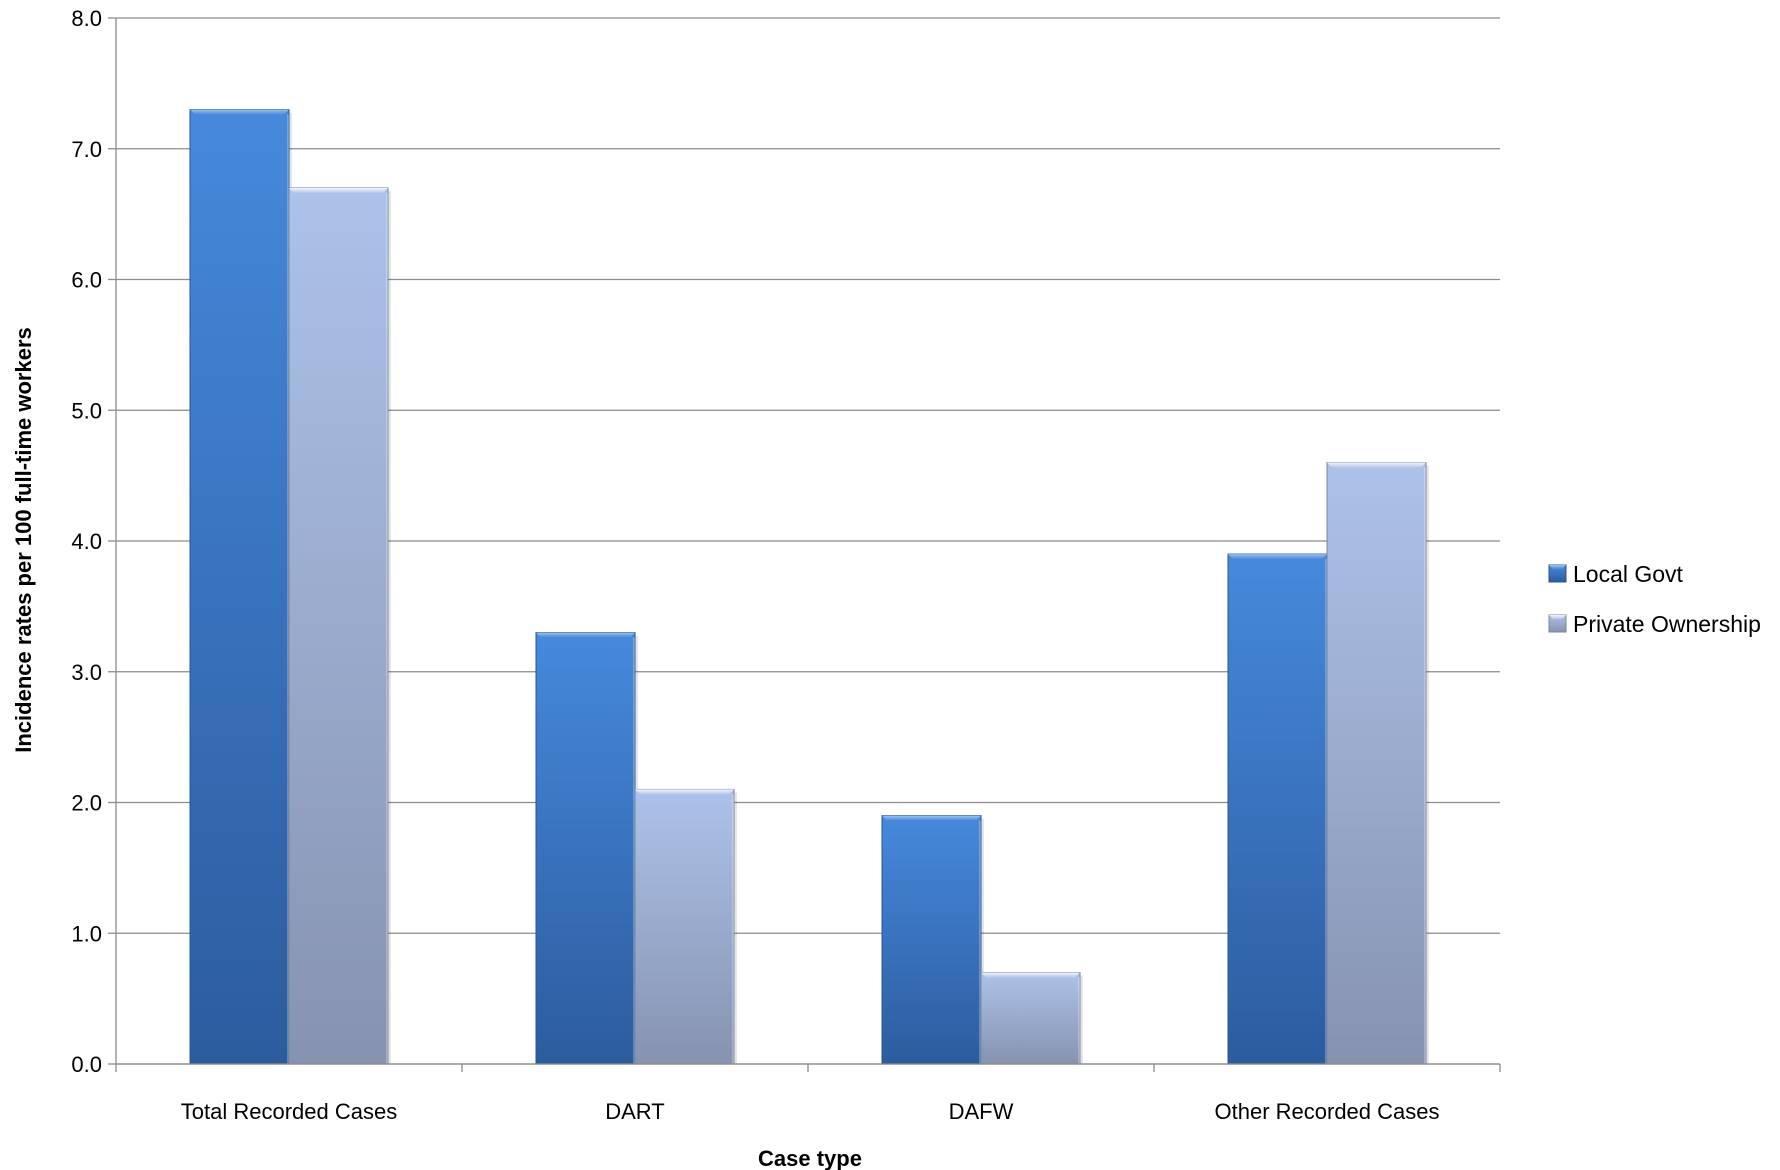 The image size is (1780, 1170). Describe the element at coordinates (1667, 624) in the screenshot. I see `legend-label: Private Ownership` at that location.